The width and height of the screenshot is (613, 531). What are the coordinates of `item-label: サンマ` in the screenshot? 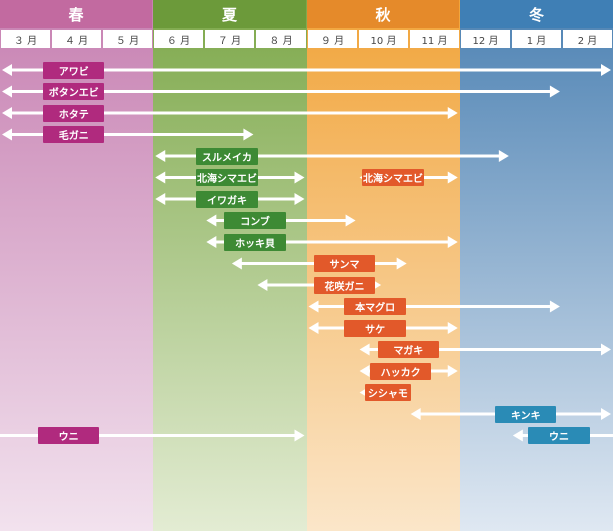 It's located at (344, 263).